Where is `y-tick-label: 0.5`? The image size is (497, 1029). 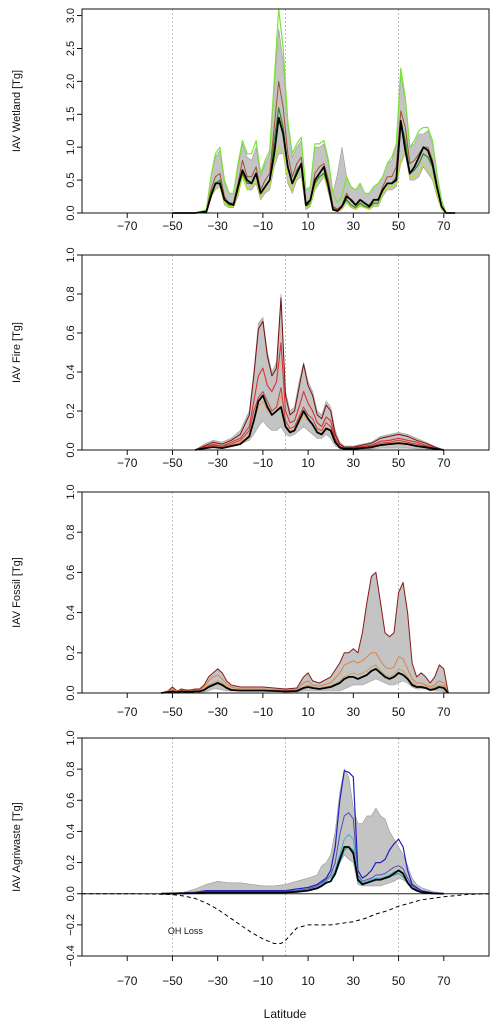 y-tick-label: 0.5 is located at coordinates (71, 179).